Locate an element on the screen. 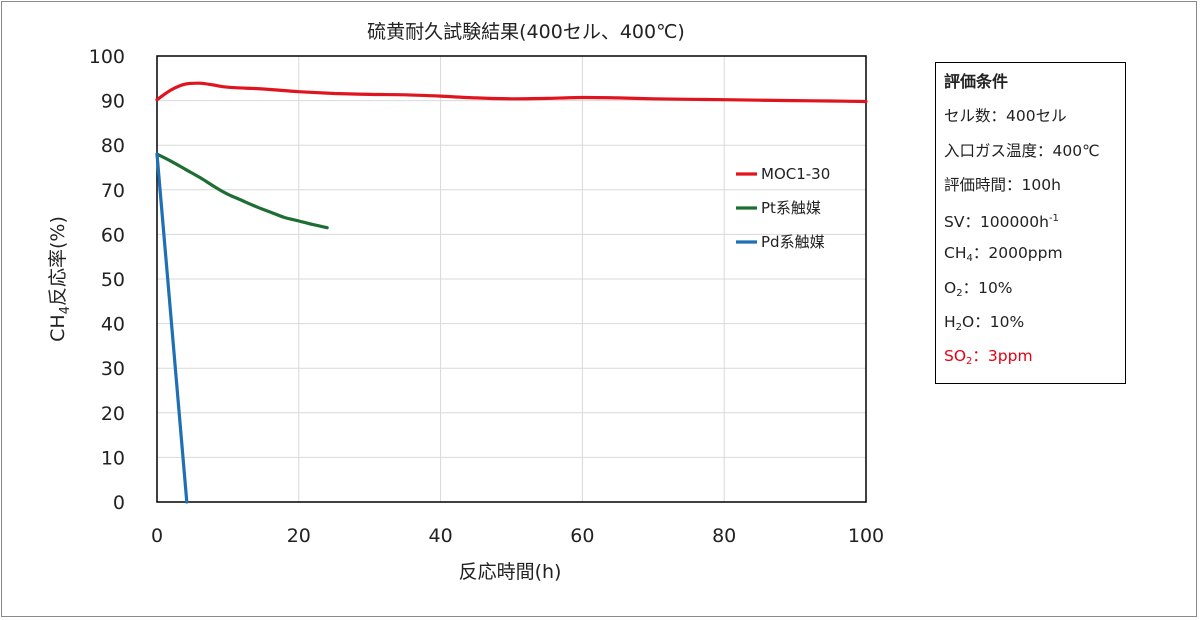 This screenshot has width=1200, height=620. x-tick-label: 60 is located at coordinates (582, 536).